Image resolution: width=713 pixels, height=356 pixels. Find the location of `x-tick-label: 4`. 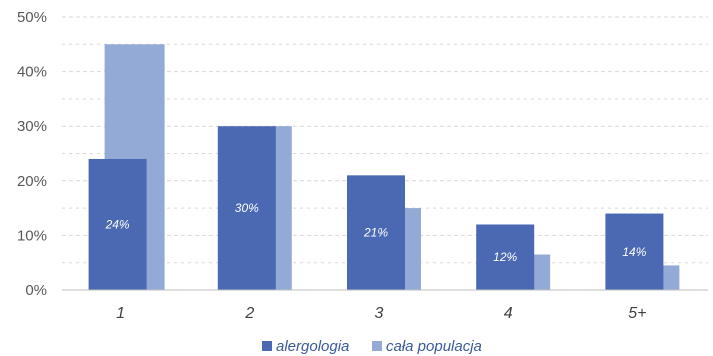

x-tick-label: 4 is located at coordinates (508, 313).